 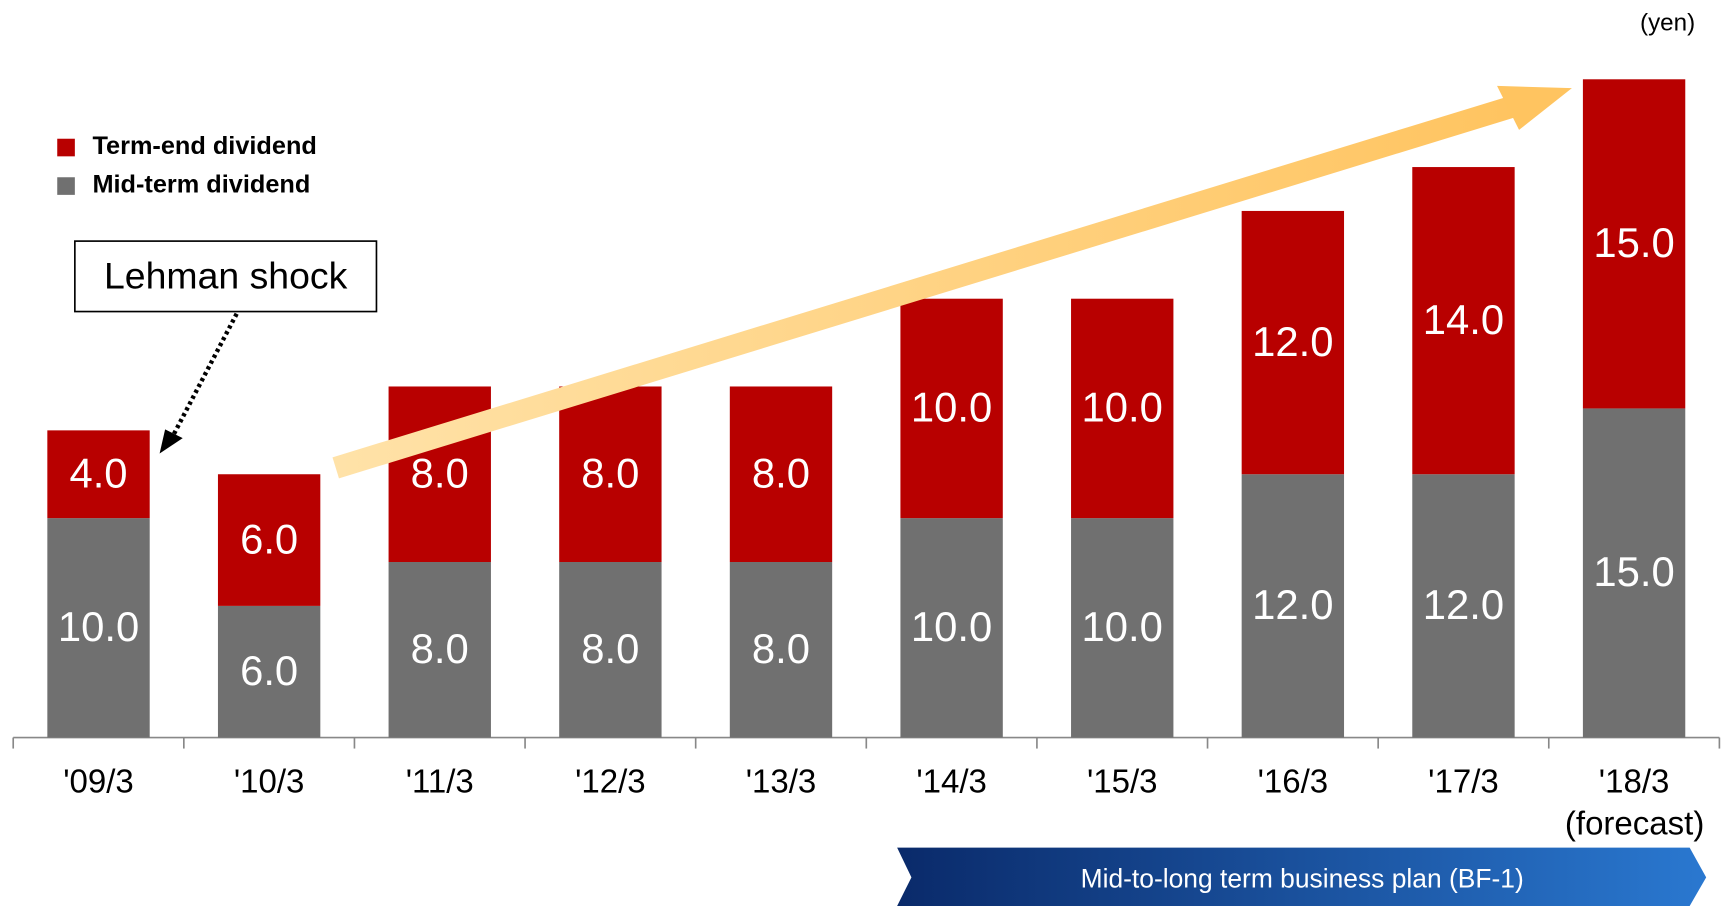 I want to click on x-tick-label: '17/3, so click(x=1463, y=780).